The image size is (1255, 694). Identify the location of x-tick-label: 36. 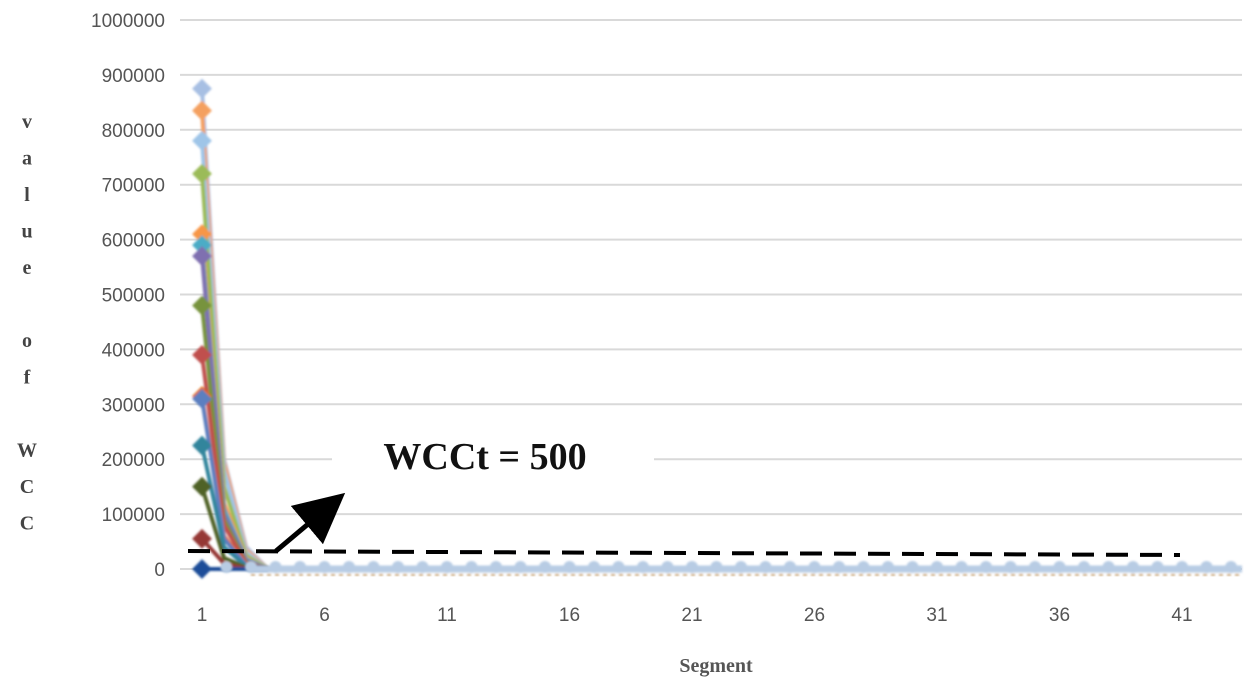
(1059, 615).